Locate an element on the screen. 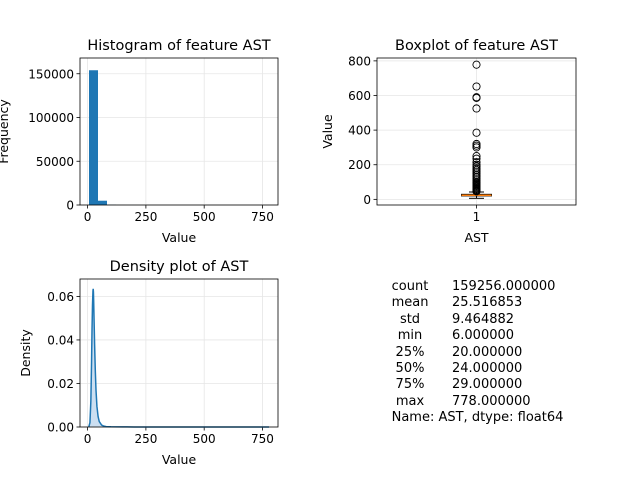  density-x-tick-label: 0 is located at coordinates (88, 439).